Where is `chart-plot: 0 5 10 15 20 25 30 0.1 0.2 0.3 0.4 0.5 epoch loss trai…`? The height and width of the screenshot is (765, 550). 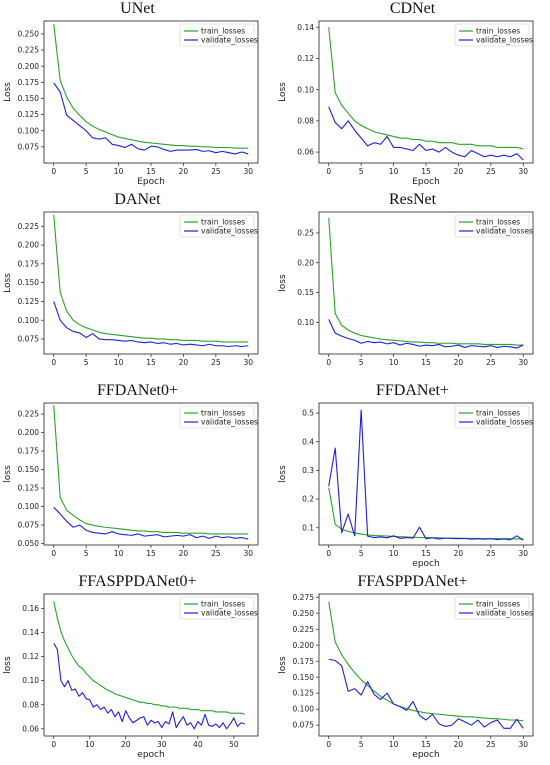 chart-plot: 0 5 10 15 20 25 30 0.1 0.2 0.3 0.4 0.5 epoch loss trai… is located at coordinates (406, 485).